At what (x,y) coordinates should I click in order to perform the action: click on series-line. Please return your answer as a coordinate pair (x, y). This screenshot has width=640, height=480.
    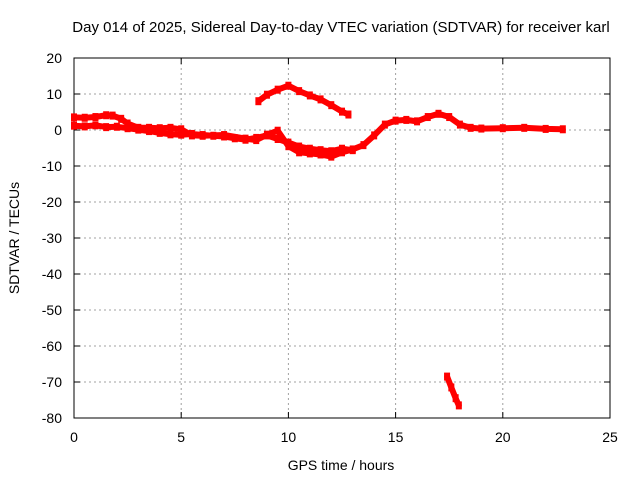
    Looking at the image, I should click on (303, 100).